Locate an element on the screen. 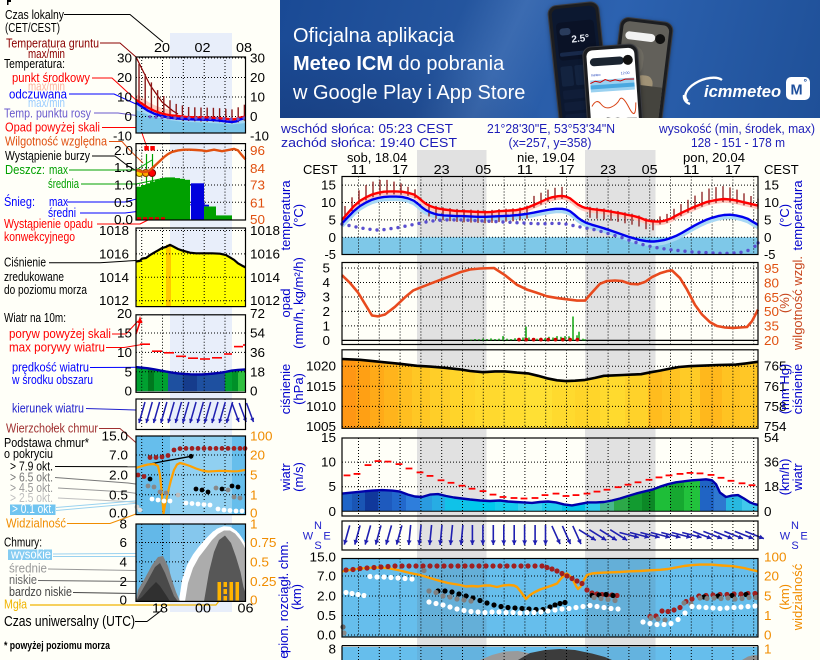 The width and height of the screenshot is (820, 660). svg-text: 02 is located at coordinates (203, 47).